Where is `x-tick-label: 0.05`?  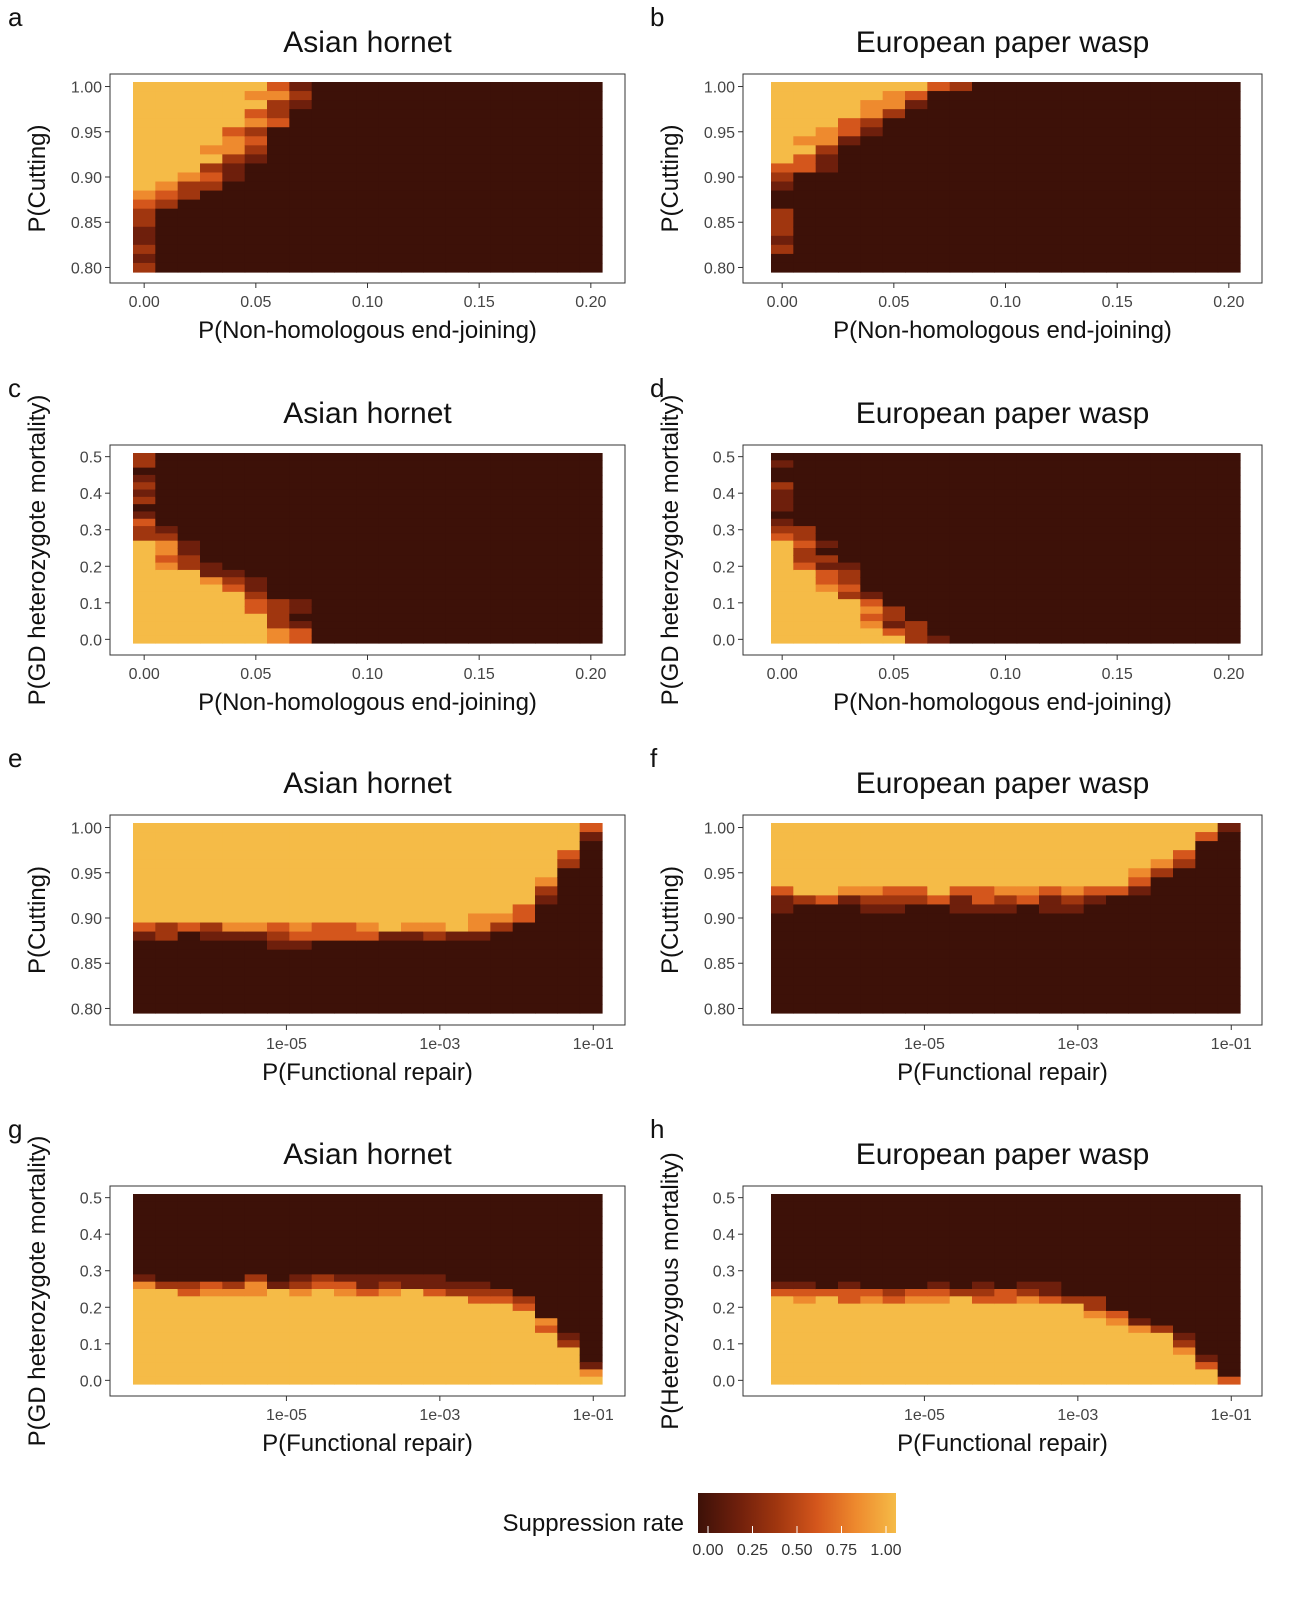
x-tick-label: 0.05 is located at coordinates (255, 674).